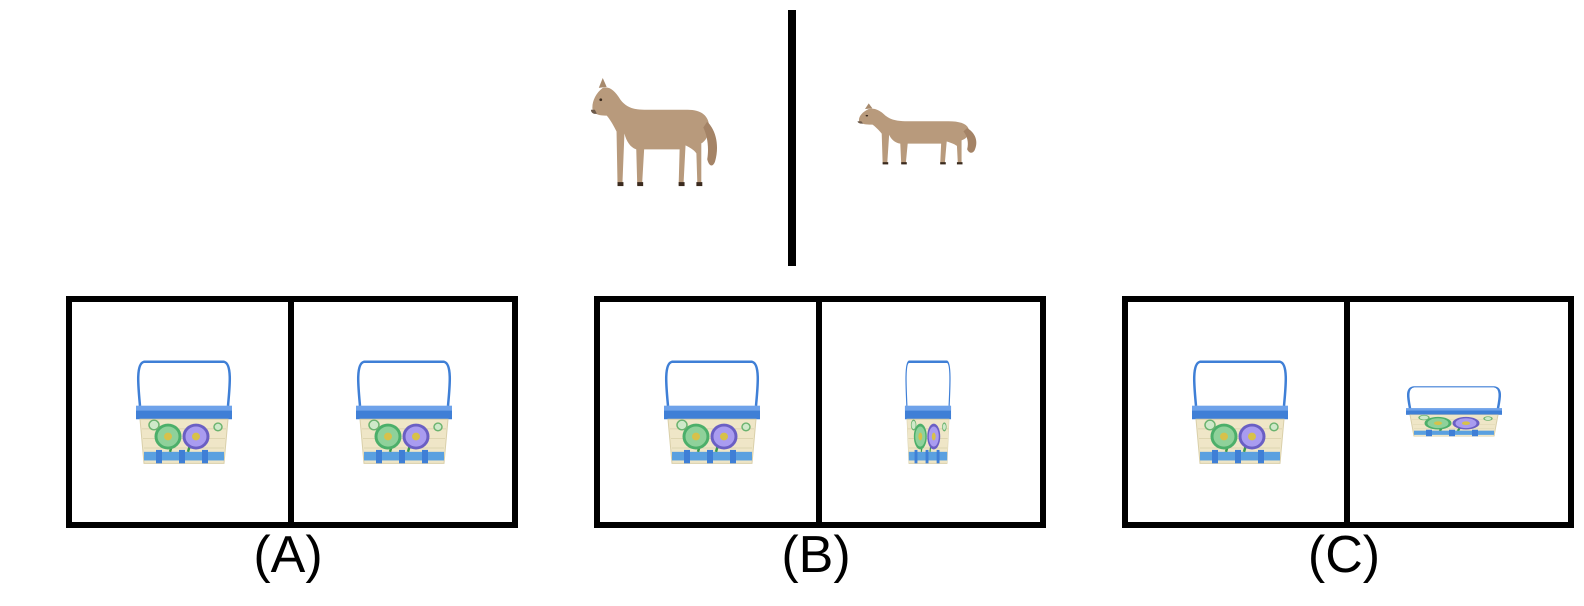 This screenshot has height=606, width=1584. Describe the element at coordinates (288, 555) in the screenshot. I see `option-a-label: (A)` at that location.